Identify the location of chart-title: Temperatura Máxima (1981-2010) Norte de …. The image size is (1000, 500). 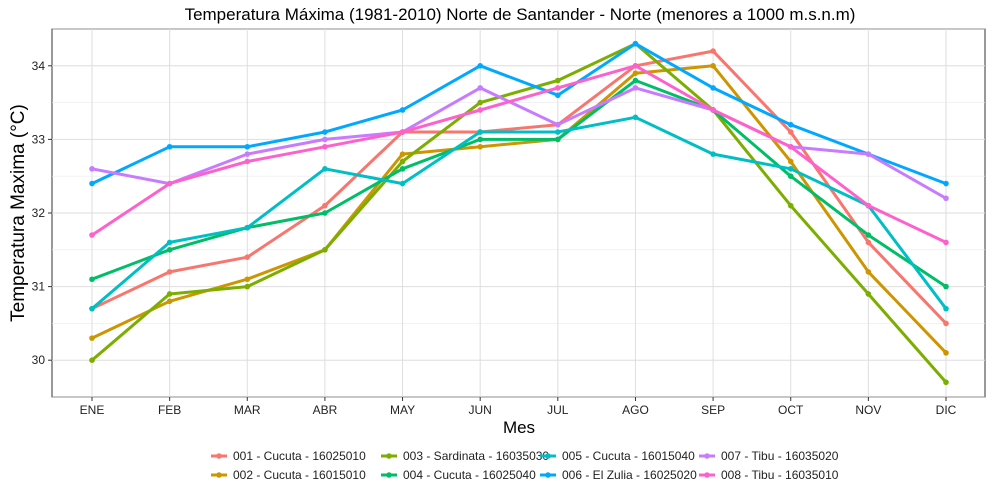
(520, 14).